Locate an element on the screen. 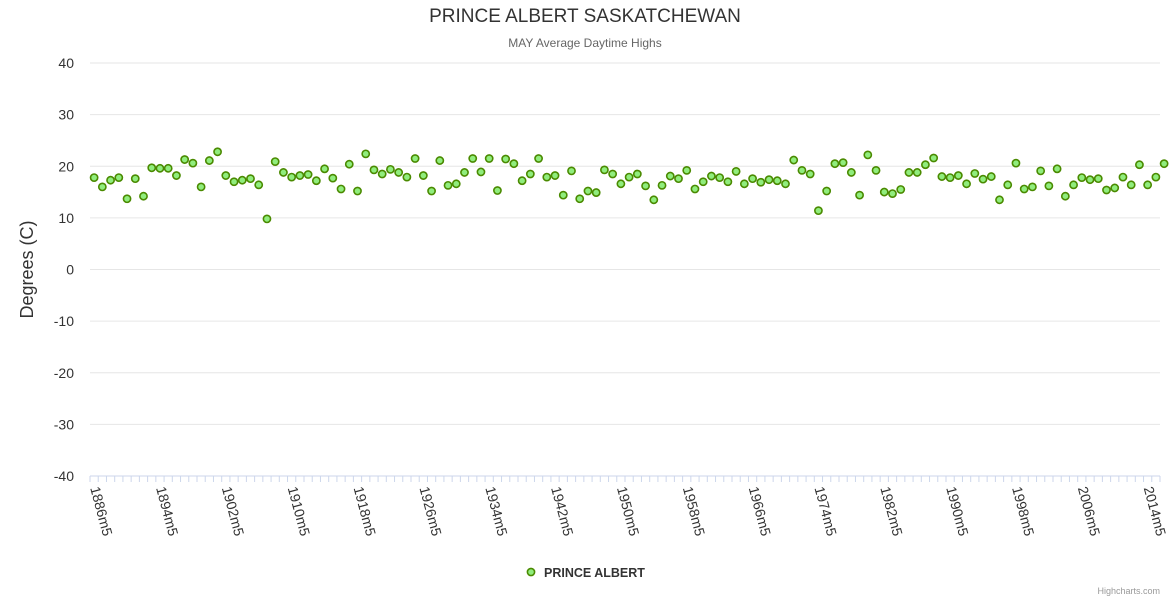 Image resolution: width=1170 pixels, height=600 pixels. x-tick-label: 1894m5 is located at coordinates (167, 511).